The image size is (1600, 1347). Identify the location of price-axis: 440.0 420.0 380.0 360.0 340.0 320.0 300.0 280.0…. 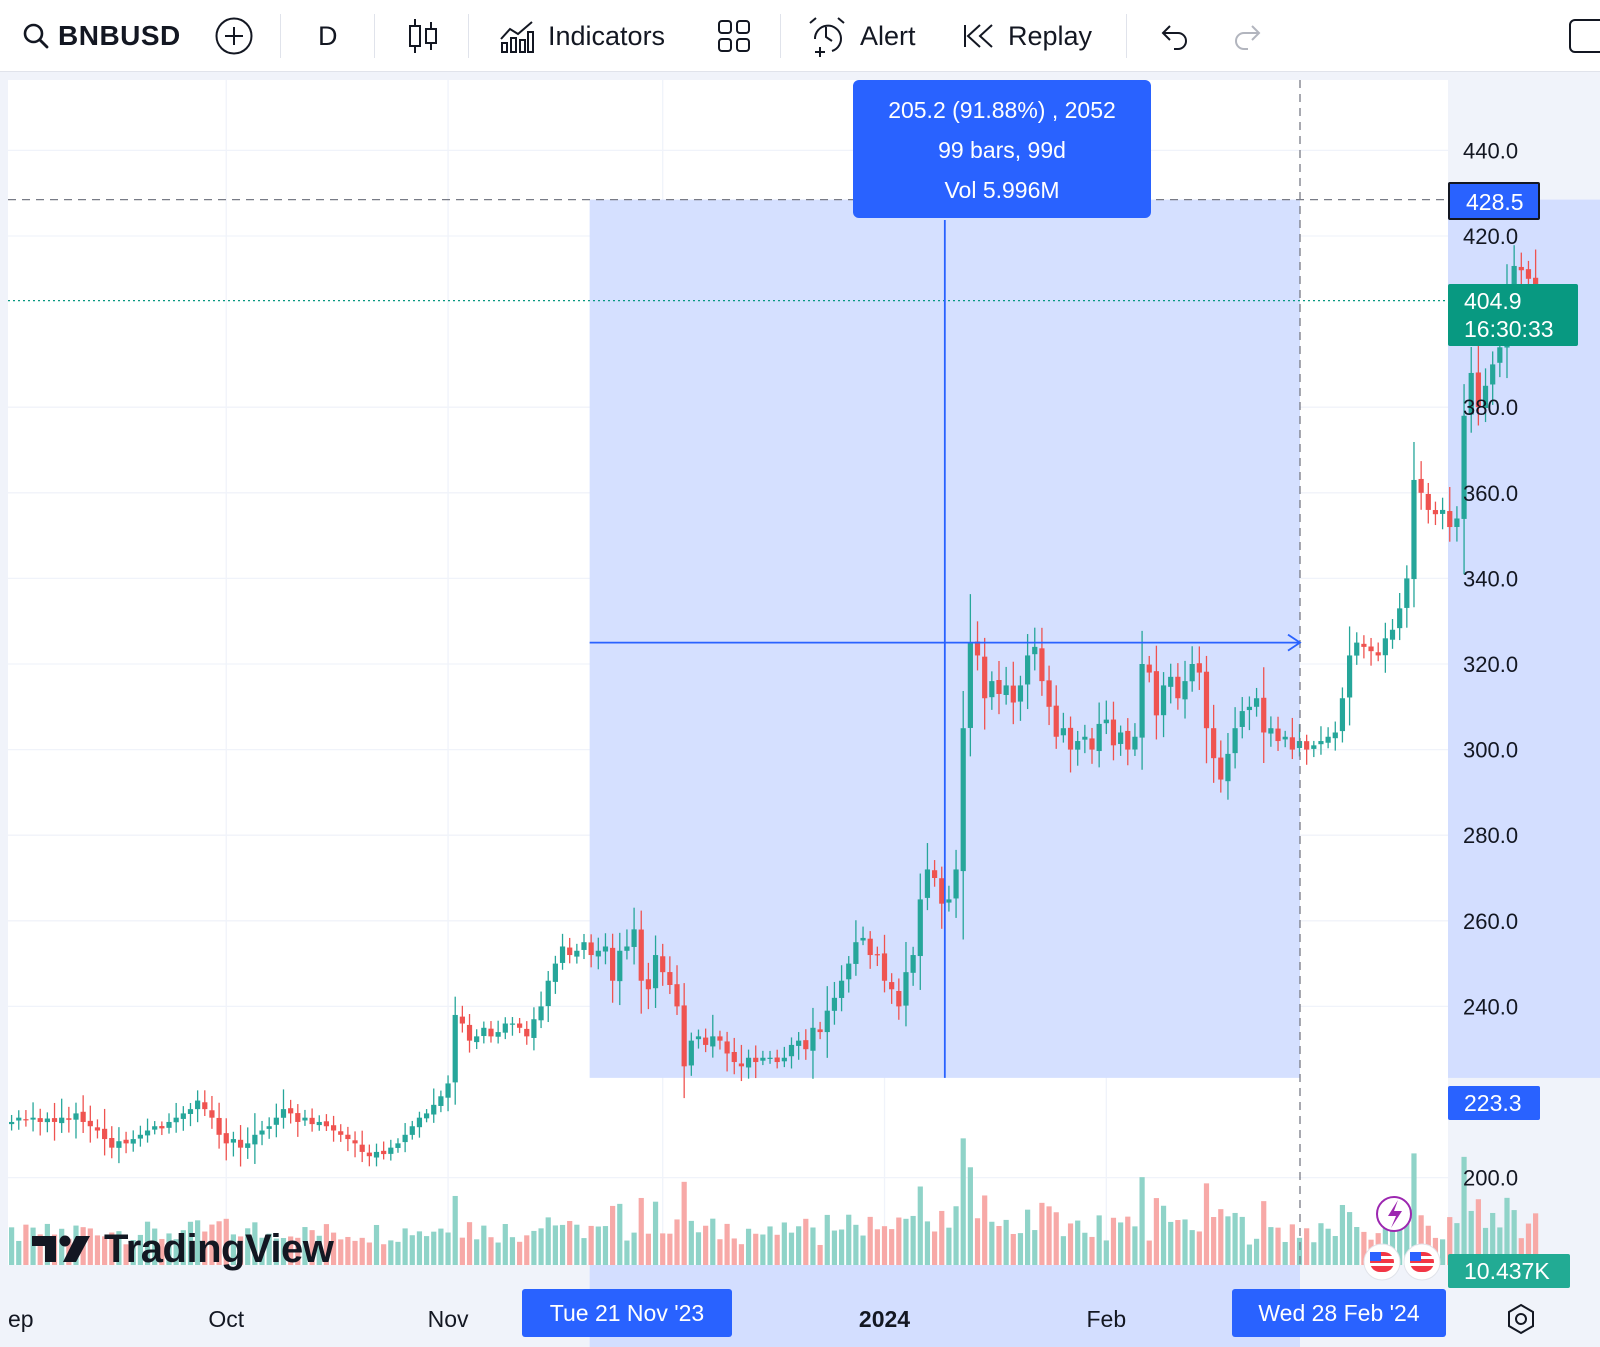
(1490, 664).